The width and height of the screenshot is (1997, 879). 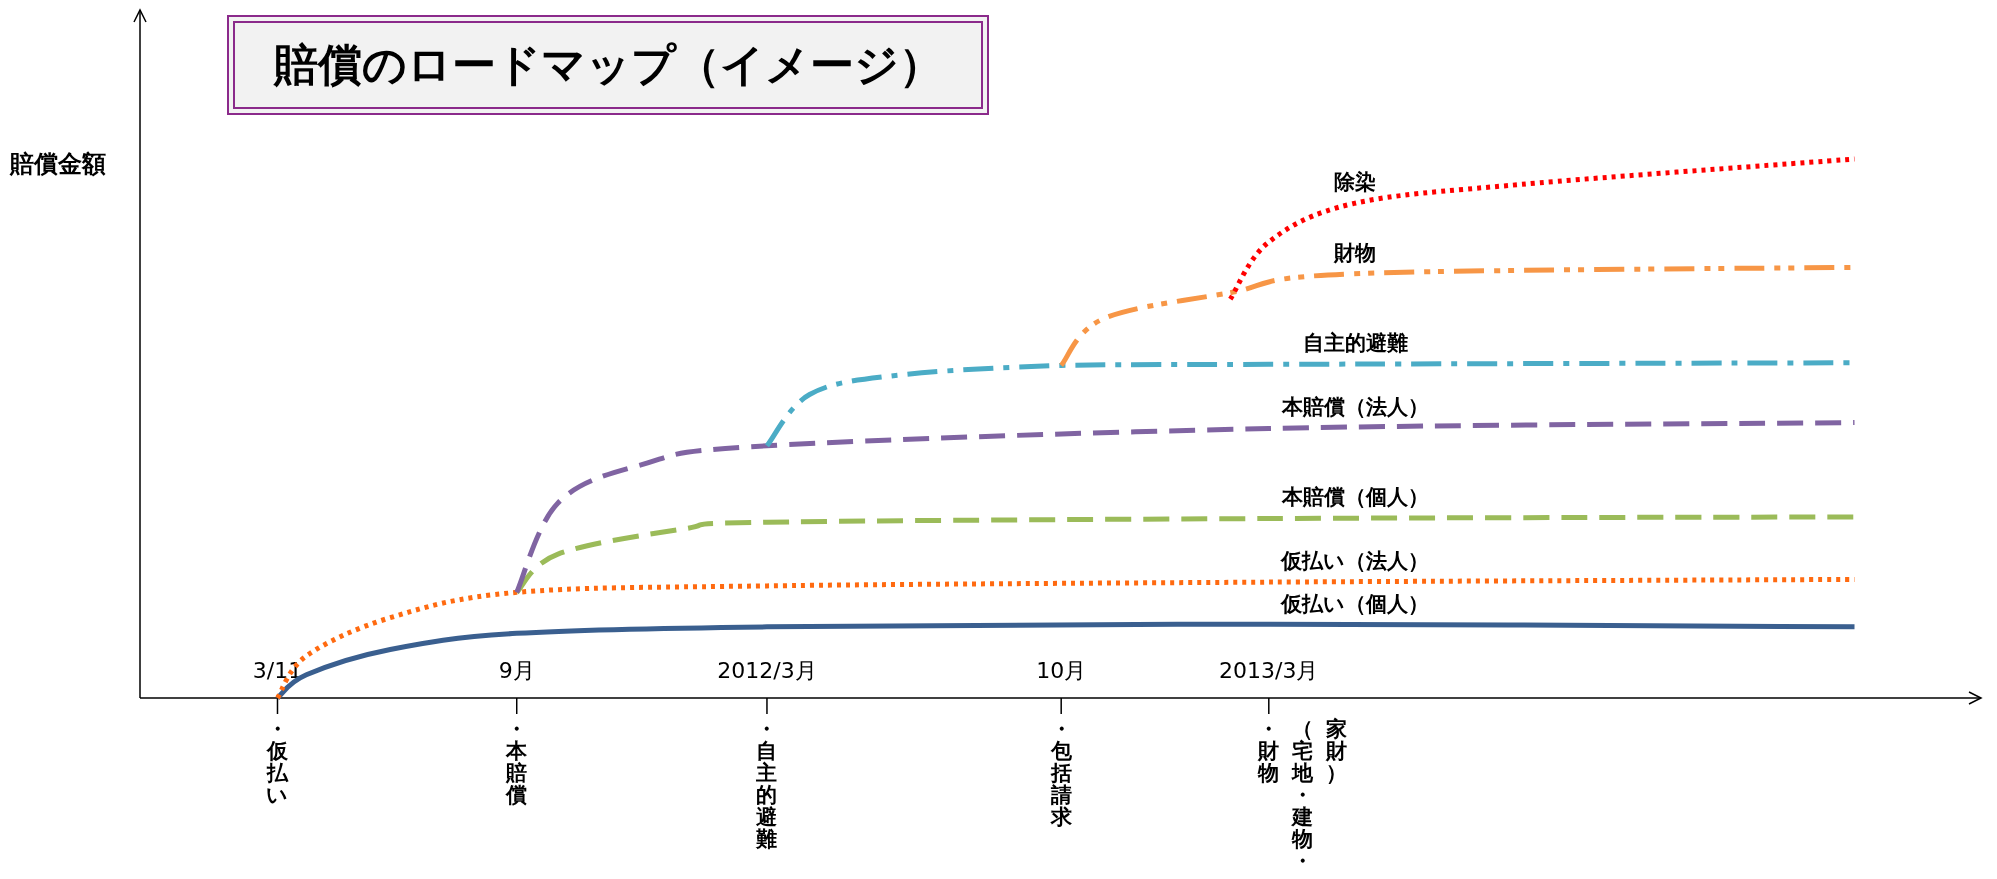 I want to click on title: 賠償のロードマップ（イメージ）, so click(x=608, y=65).